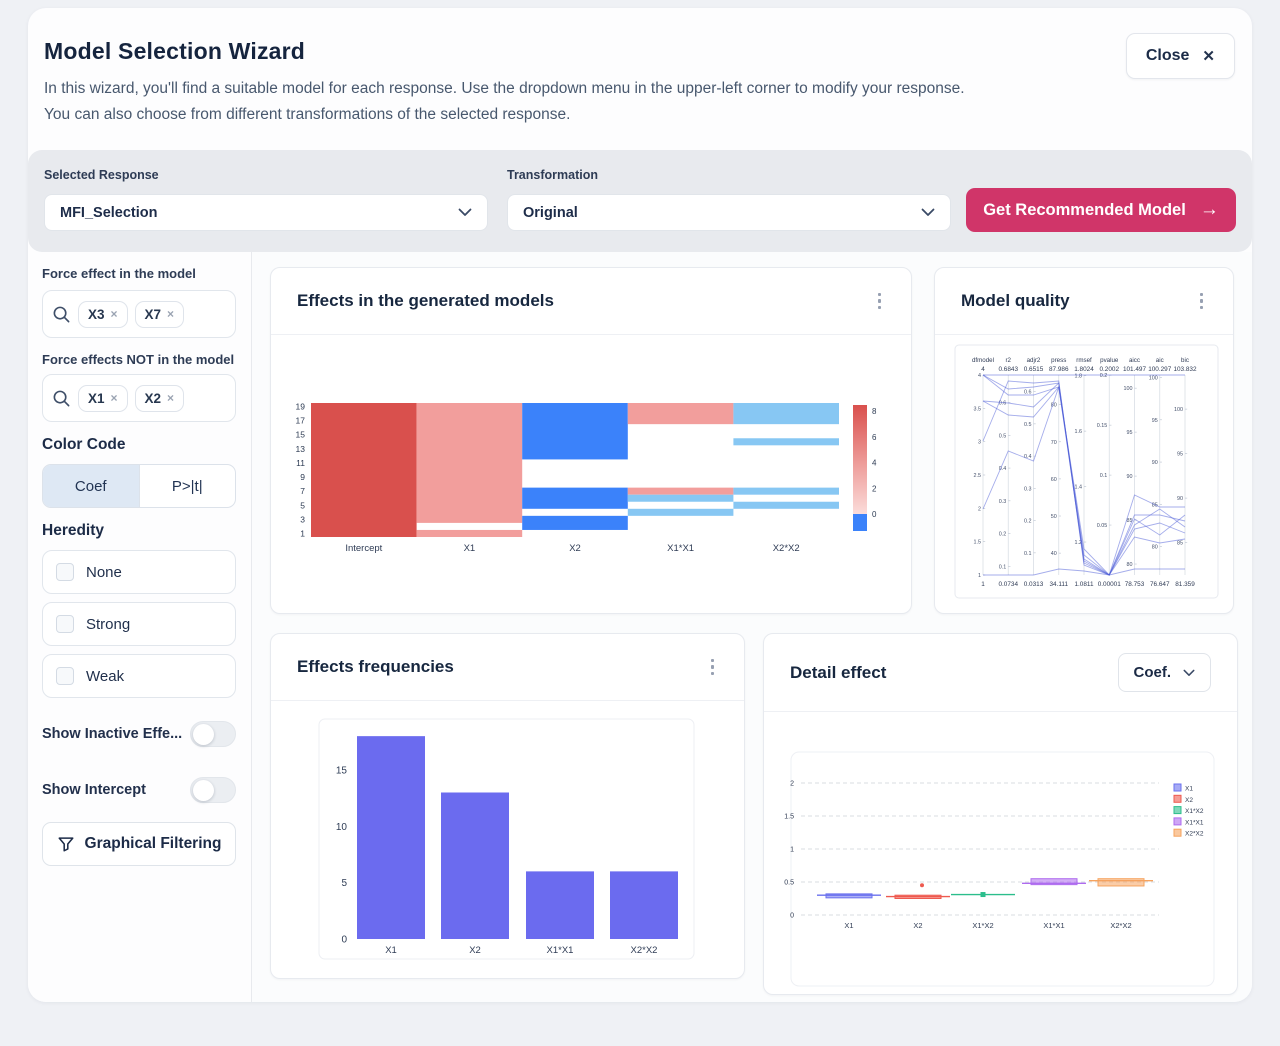 This screenshot has height=1046, width=1280. What do you see at coordinates (507, 839) in the screenshot?
I see `effects-frequencies-svg: 0 5 10 15 X1 X2 X1*X1 X2*X2` at bounding box center [507, 839].